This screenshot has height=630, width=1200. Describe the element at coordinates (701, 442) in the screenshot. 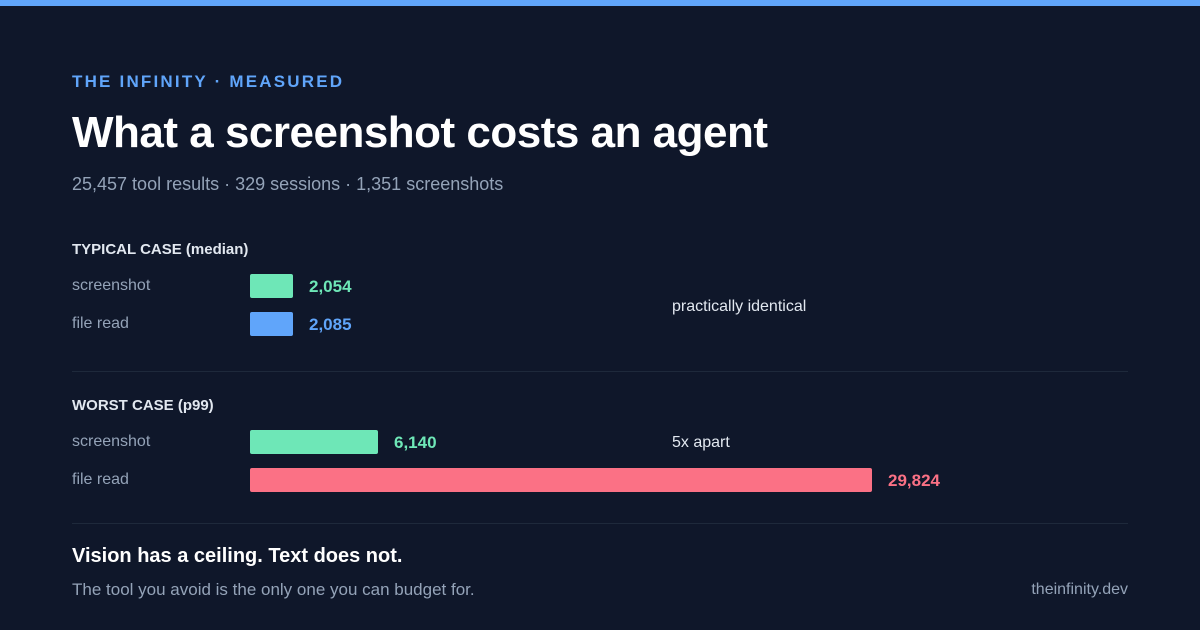

I see `annotation-worst: 5x apart` at that location.